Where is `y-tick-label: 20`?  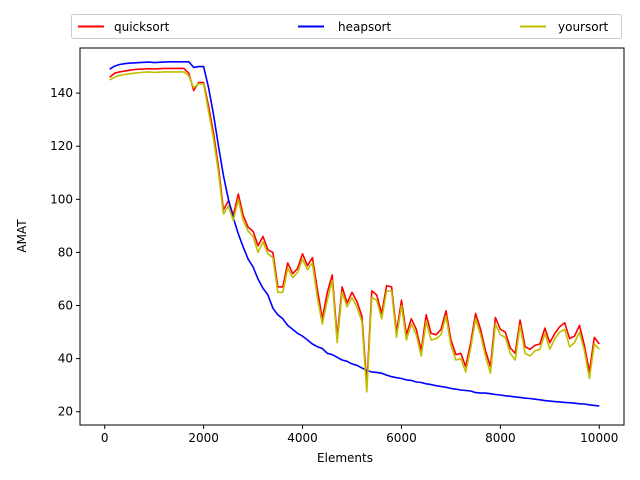
y-tick-label: 20 is located at coordinates (65, 412).